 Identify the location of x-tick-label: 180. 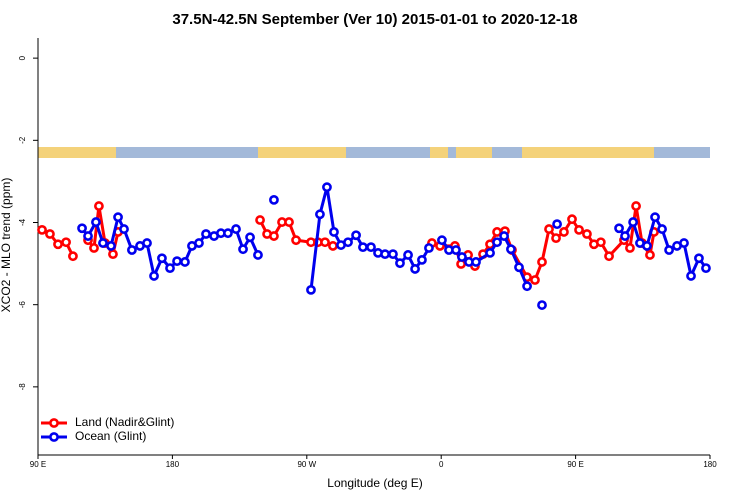
(710, 464).